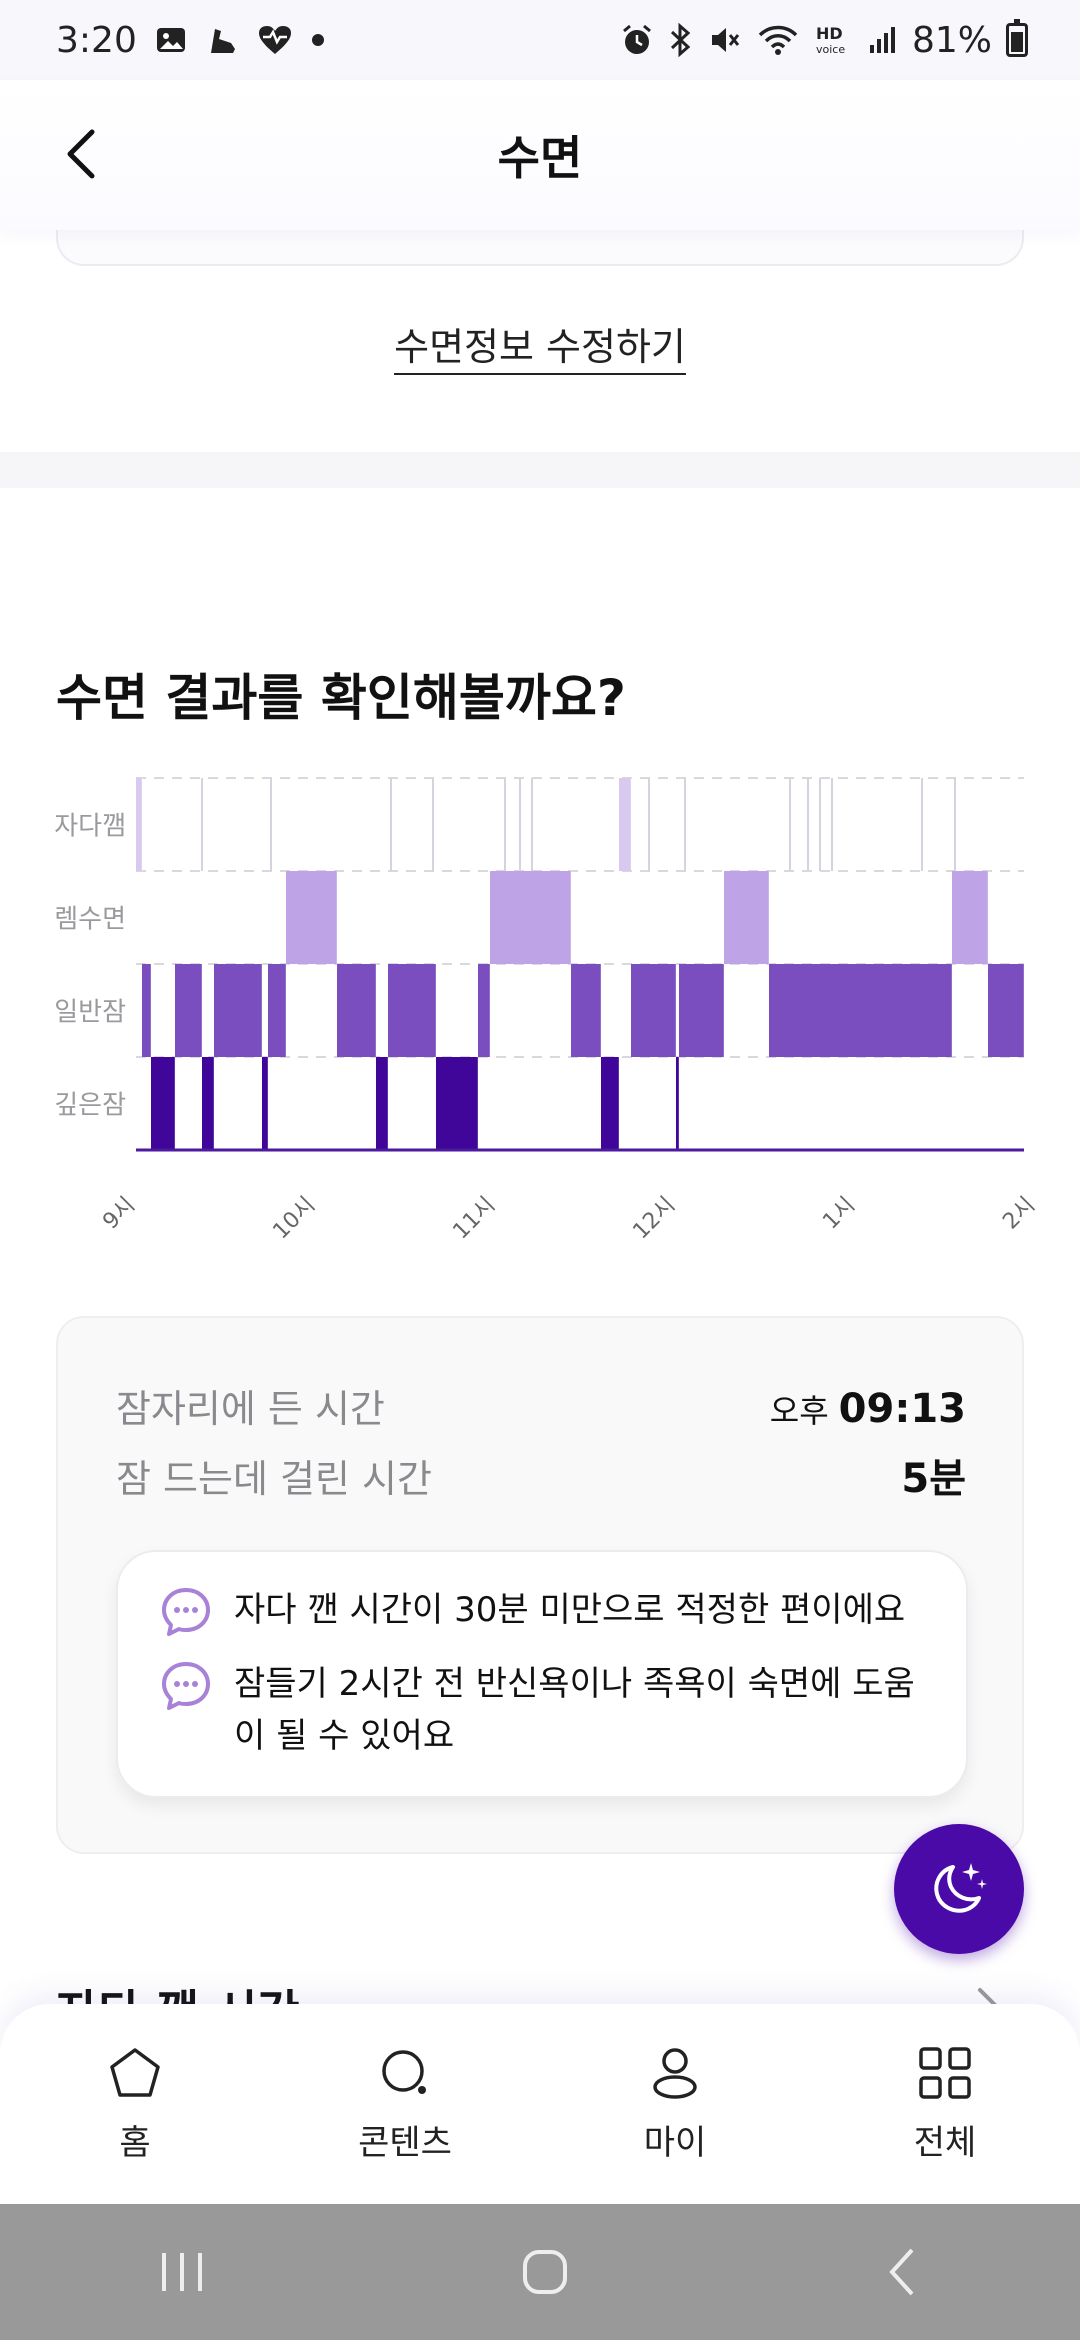  I want to click on back-system-icon, so click(903, 2272).